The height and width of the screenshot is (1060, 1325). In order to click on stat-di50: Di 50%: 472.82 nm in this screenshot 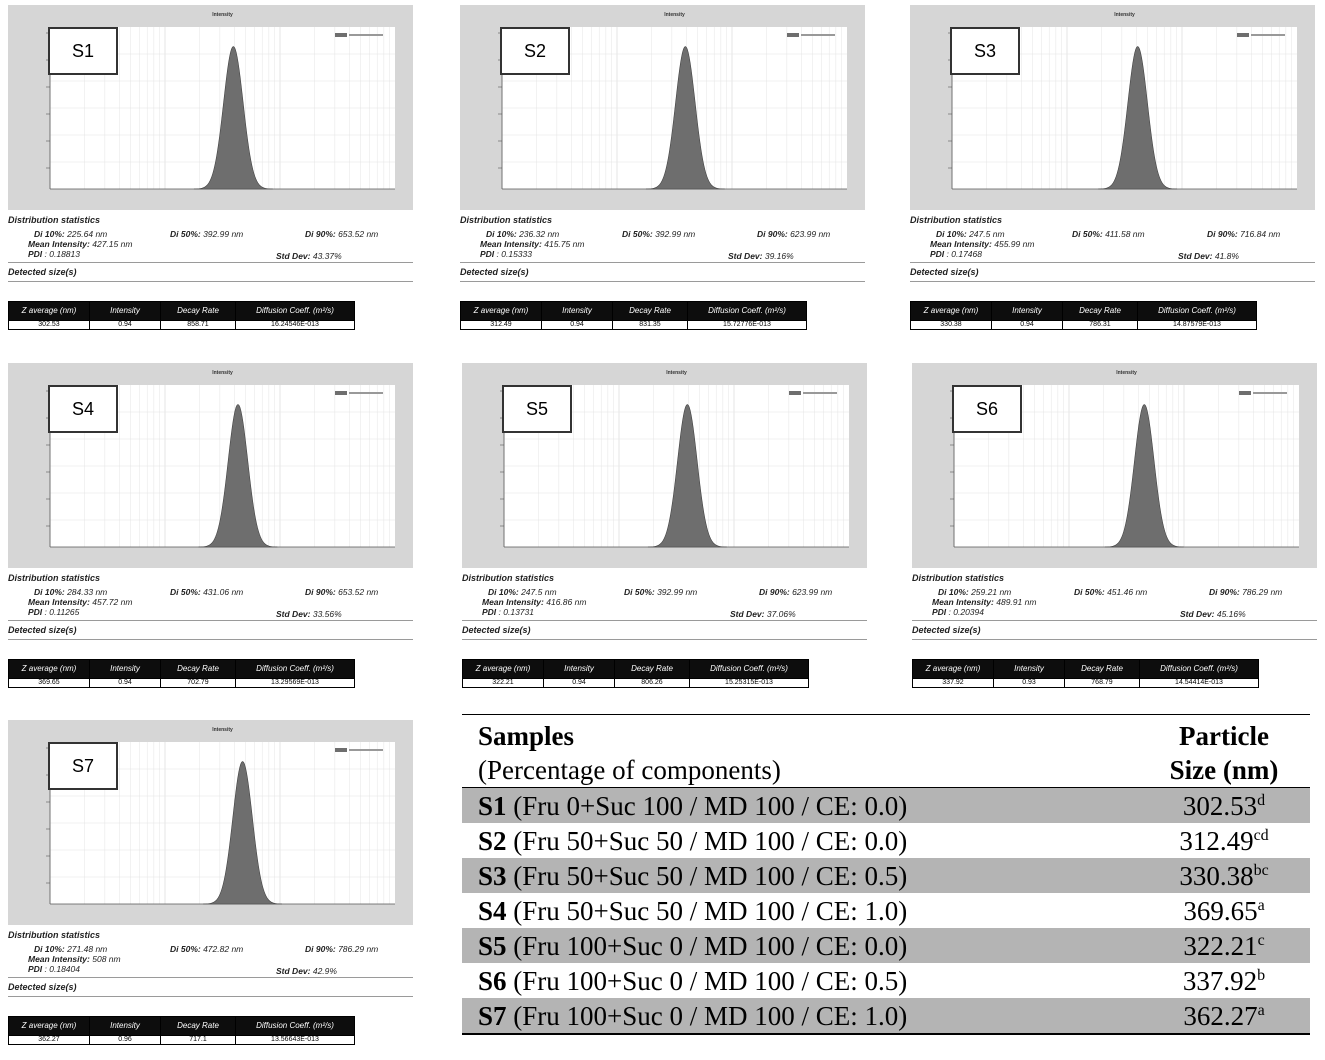, I will do `click(207, 949)`.